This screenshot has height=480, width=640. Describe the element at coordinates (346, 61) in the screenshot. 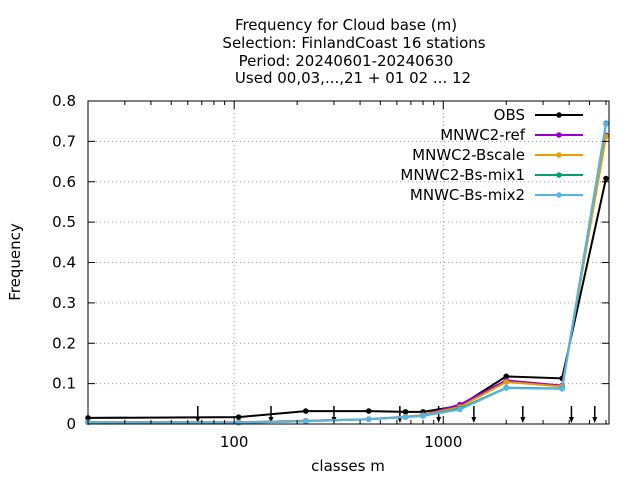

I see `chart-title-line-3: Period: 20240601-20240630` at that location.